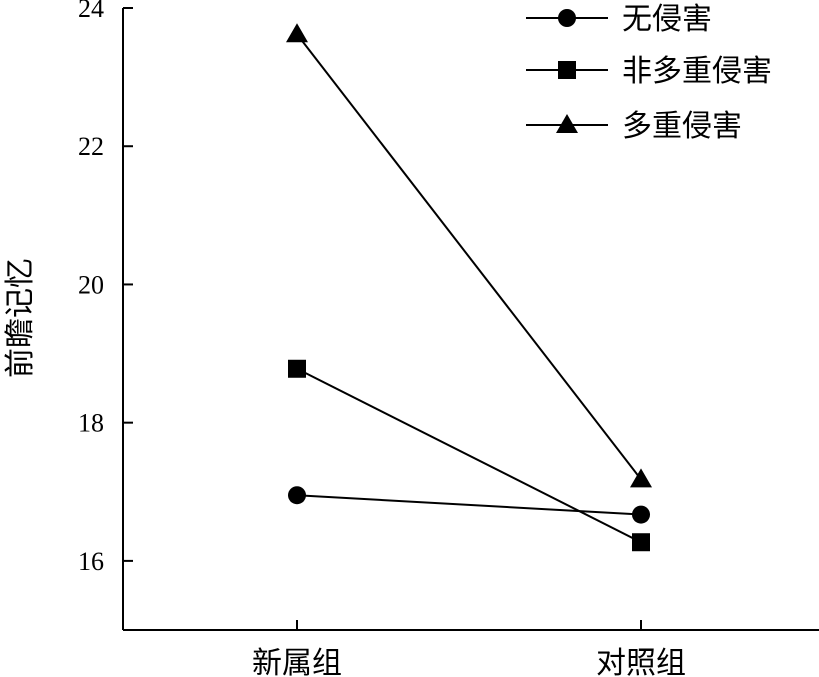 This screenshot has height=677, width=819. I want to click on legend-label: 多重侵害, so click(682, 126).